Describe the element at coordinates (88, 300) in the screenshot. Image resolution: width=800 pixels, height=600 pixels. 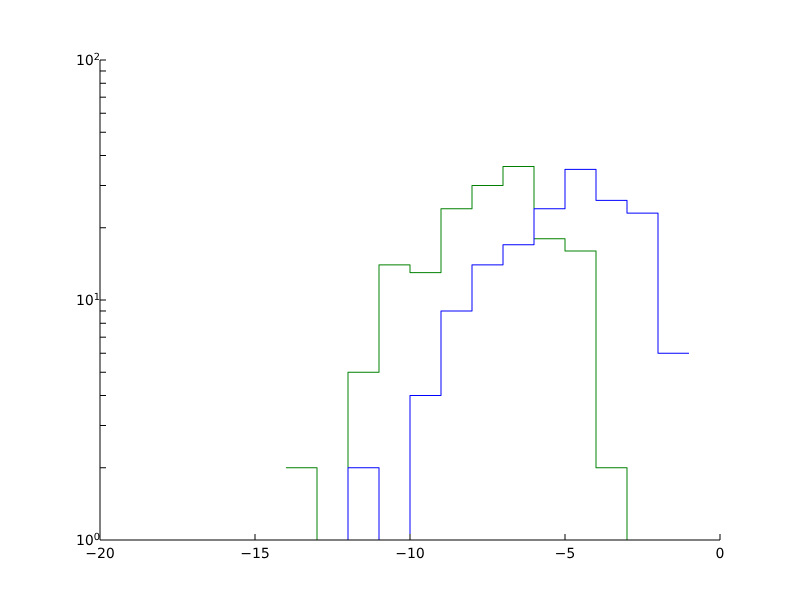
I see `y-tick-label: 10$^{1}$` at that location.